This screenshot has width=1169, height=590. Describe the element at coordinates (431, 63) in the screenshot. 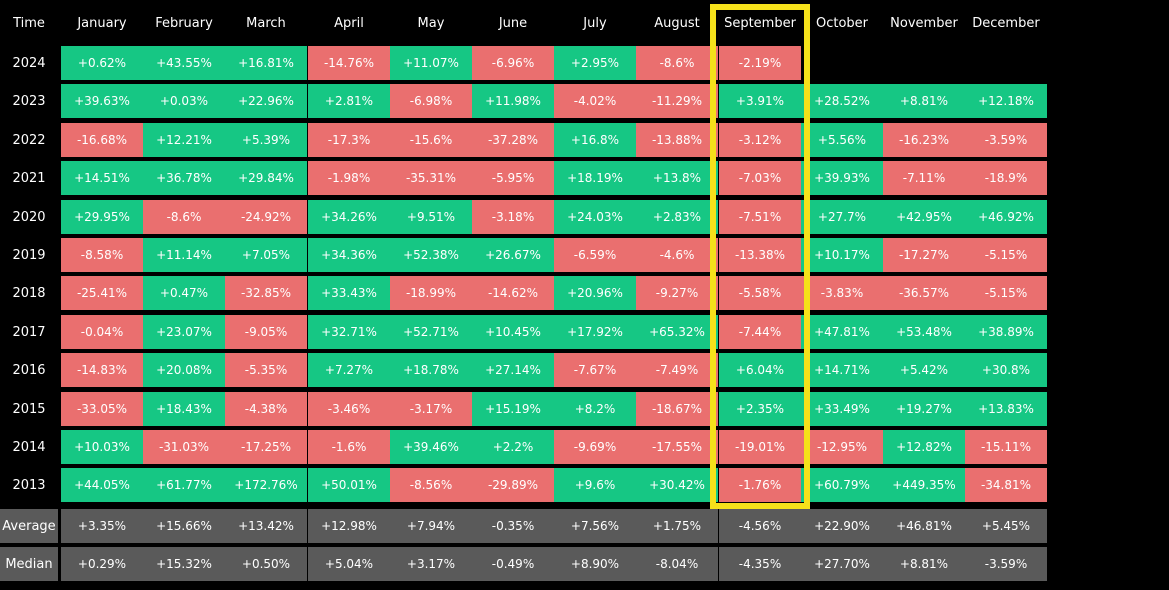

I see `return-cell: +11.07%` at that location.